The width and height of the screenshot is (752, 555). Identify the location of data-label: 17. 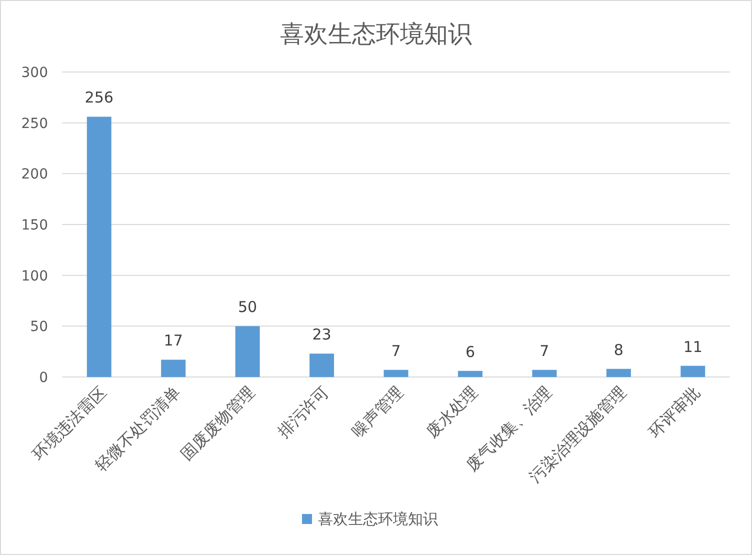
(173, 341).